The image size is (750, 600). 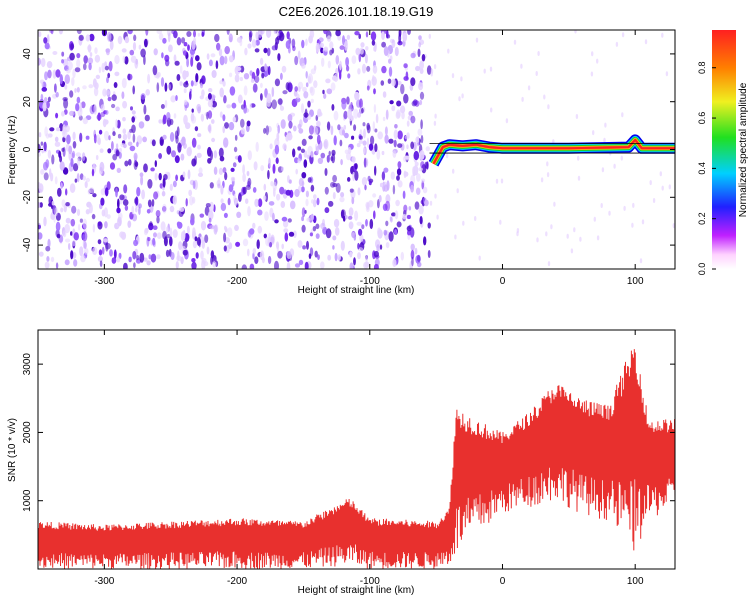 I want to click on snr-x-tick-label: 0, so click(x=503, y=581).